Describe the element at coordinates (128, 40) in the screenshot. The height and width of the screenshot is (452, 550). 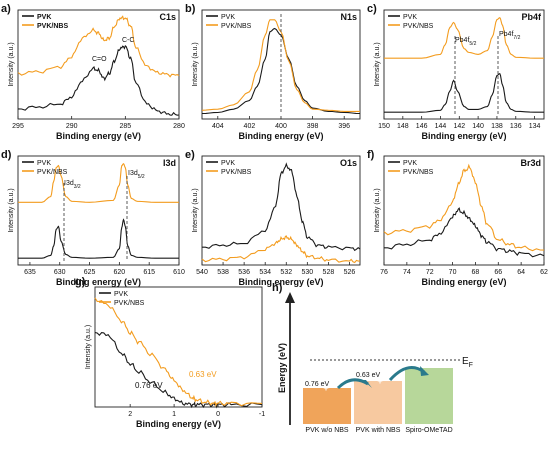
I see `annotation-label: C-C` at that location.